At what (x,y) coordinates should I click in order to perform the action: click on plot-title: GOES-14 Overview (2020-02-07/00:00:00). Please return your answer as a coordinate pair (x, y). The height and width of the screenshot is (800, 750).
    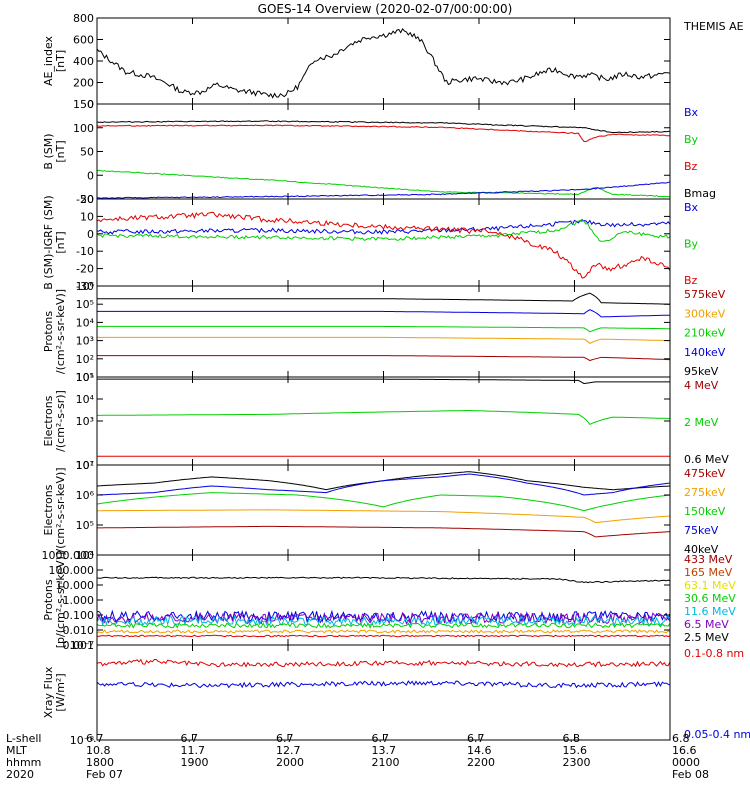
    Looking at the image, I should click on (385, 9).